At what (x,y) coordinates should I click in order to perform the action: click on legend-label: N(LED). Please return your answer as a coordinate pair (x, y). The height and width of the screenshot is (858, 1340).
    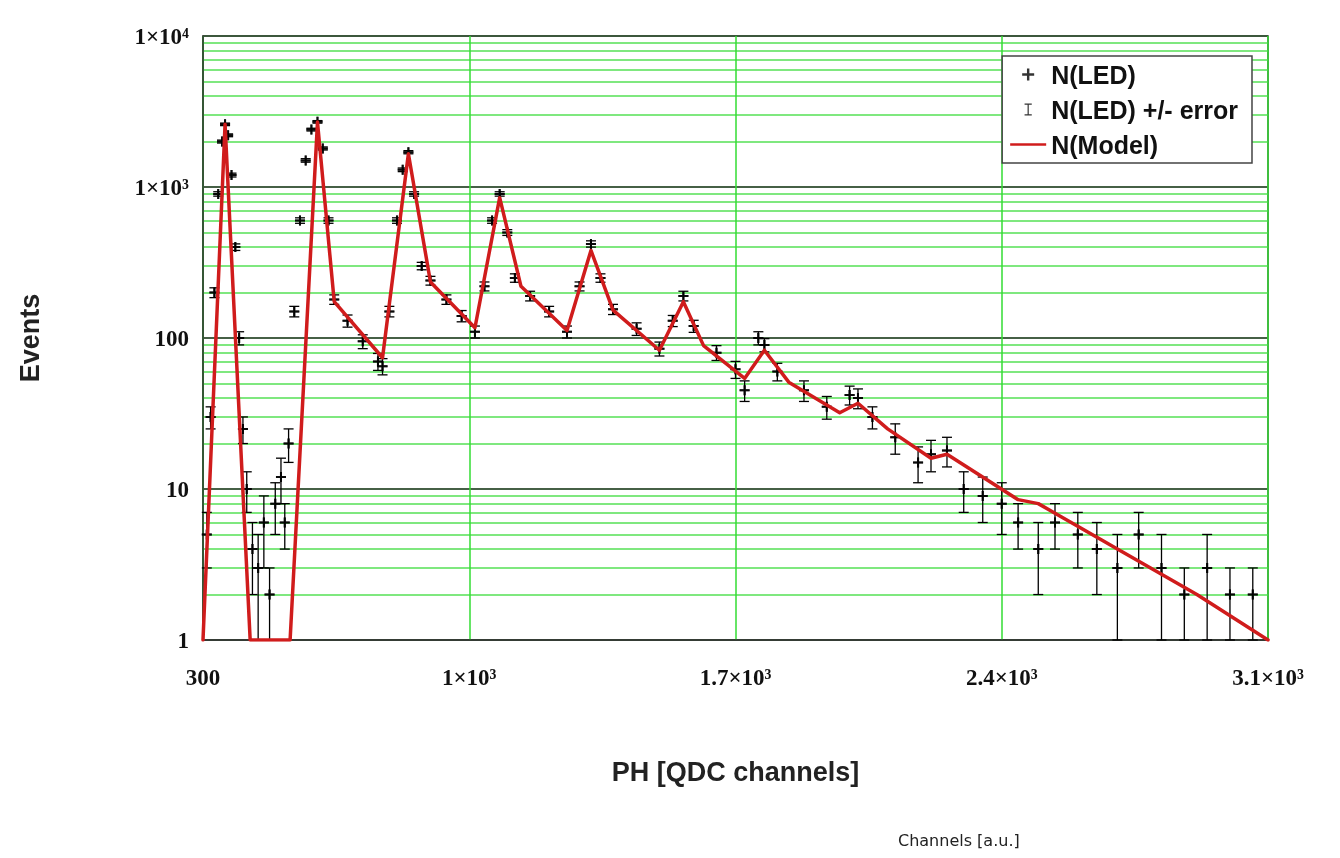
    Looking at the image, I should click on (1093, 74).